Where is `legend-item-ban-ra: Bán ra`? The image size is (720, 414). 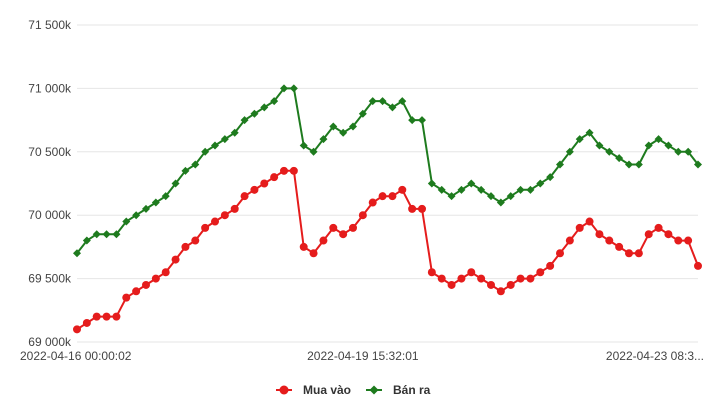
legend-item-ban-ra: Bán ra is located at coordinates (398, 390).